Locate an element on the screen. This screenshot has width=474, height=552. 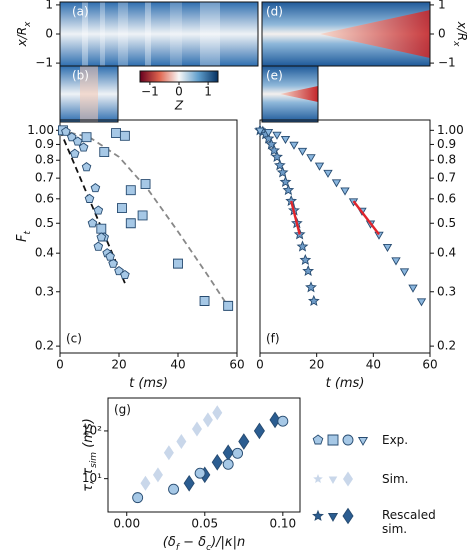
y-tick-label: 10¹ is located at coordinates (92, 478).